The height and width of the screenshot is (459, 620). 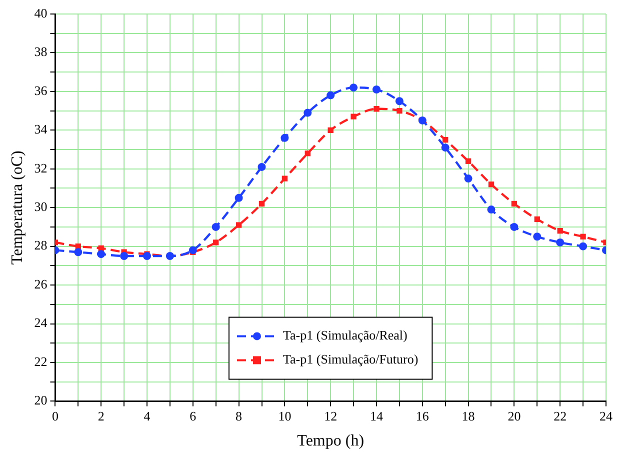 What do you see at coordinates (377, 416) in the screenshot?
I see `x-tick-label: 14` at bounding box center [377, 416].